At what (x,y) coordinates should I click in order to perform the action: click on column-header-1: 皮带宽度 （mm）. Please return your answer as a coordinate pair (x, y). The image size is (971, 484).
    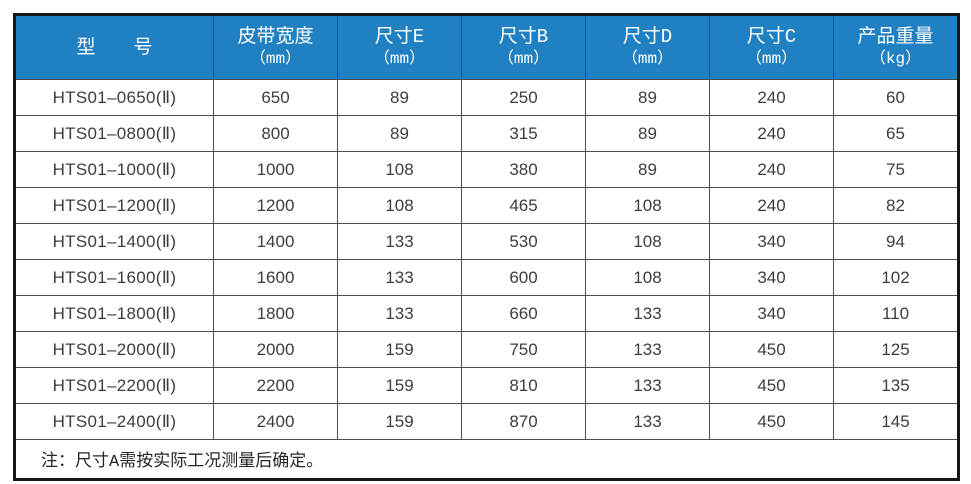
    Looking at the image, I should click on (275, 47).